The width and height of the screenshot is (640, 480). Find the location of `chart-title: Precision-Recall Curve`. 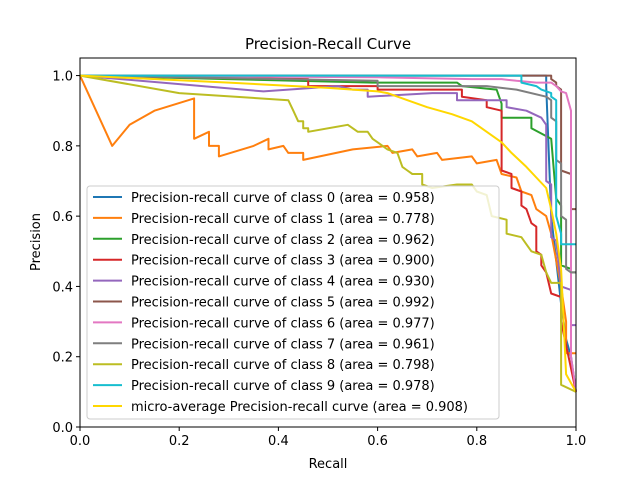

chart-title: Precision-Recall Curve is located at coordinates (328, 44).